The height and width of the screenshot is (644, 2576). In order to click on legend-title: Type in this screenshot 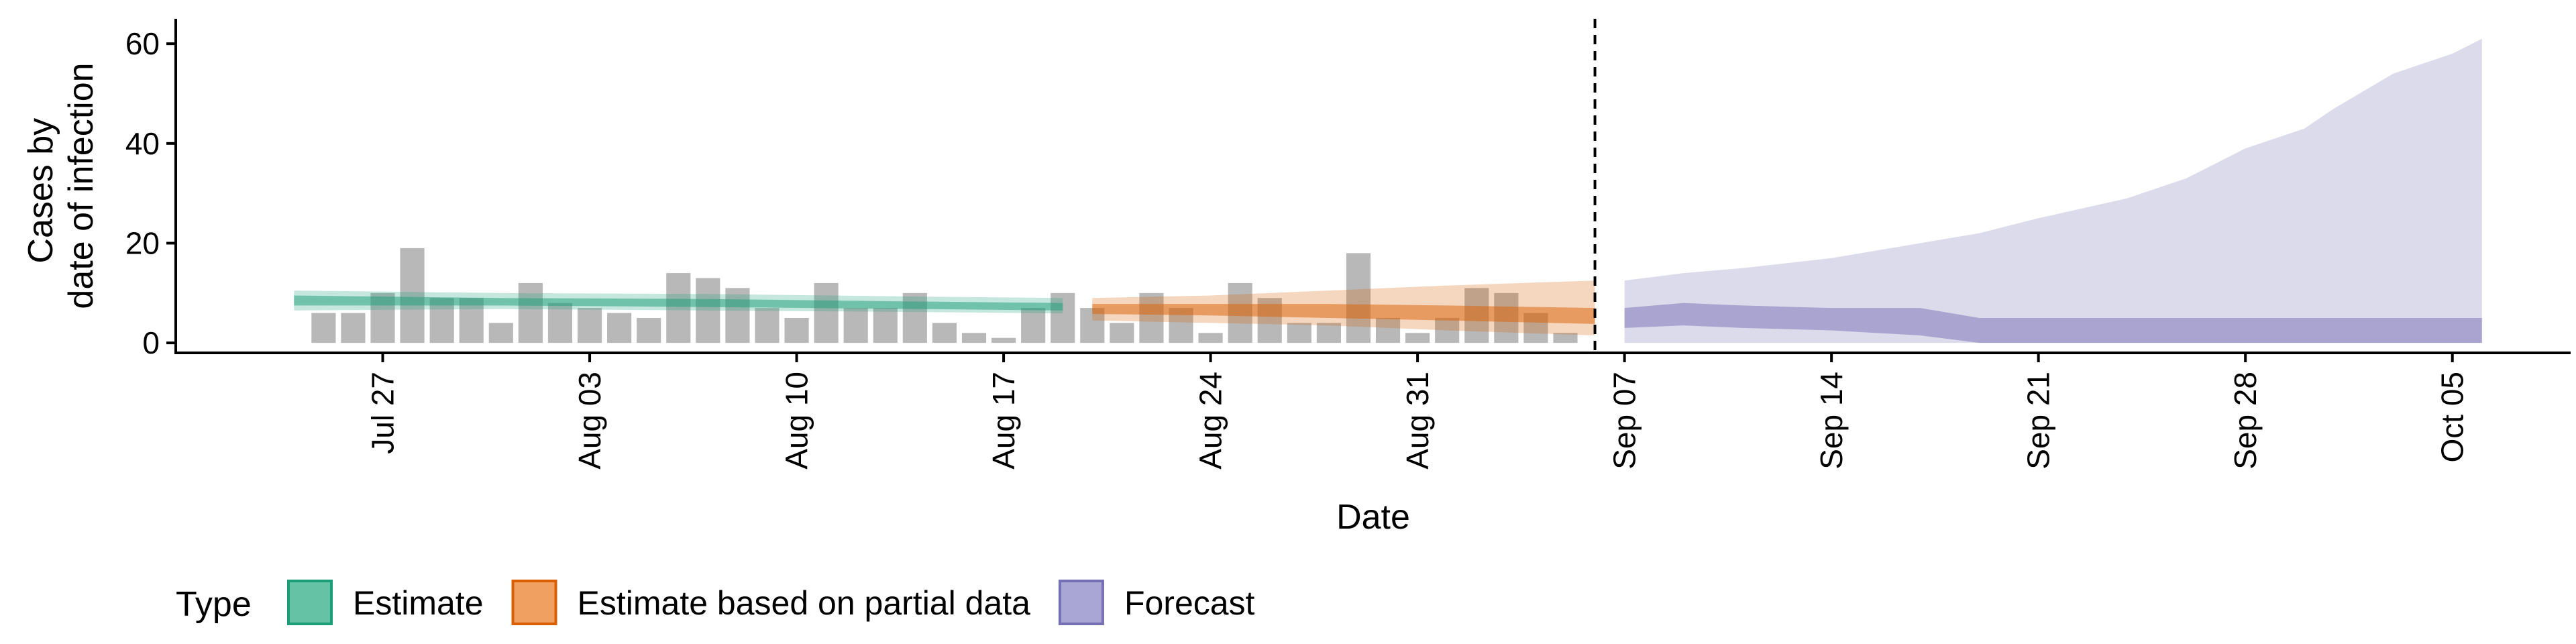, I will do `click(214, 604)`.